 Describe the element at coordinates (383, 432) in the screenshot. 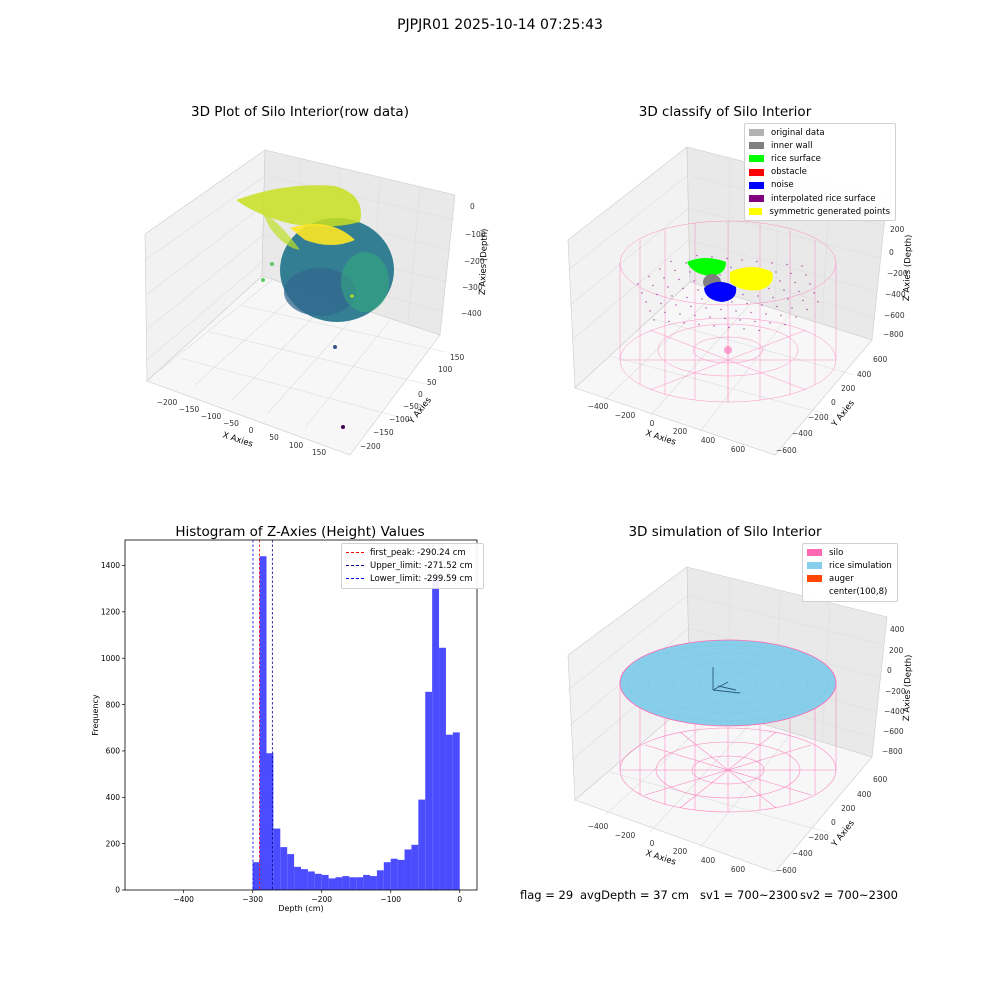

I see `panel1-y-tick: −150` at that location.